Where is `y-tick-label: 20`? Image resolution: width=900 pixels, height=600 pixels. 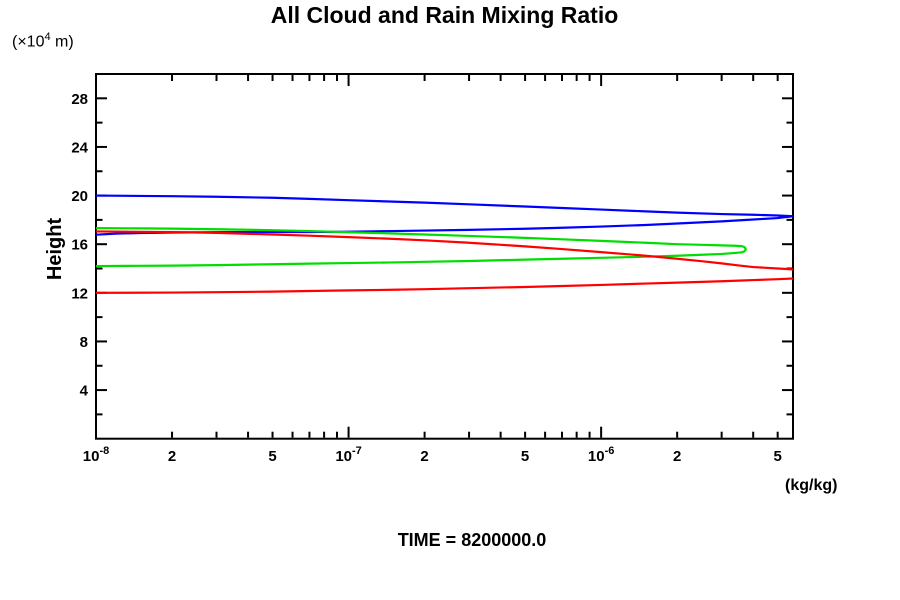 y-tick-label: 20 is located at coordinates (79, 196).